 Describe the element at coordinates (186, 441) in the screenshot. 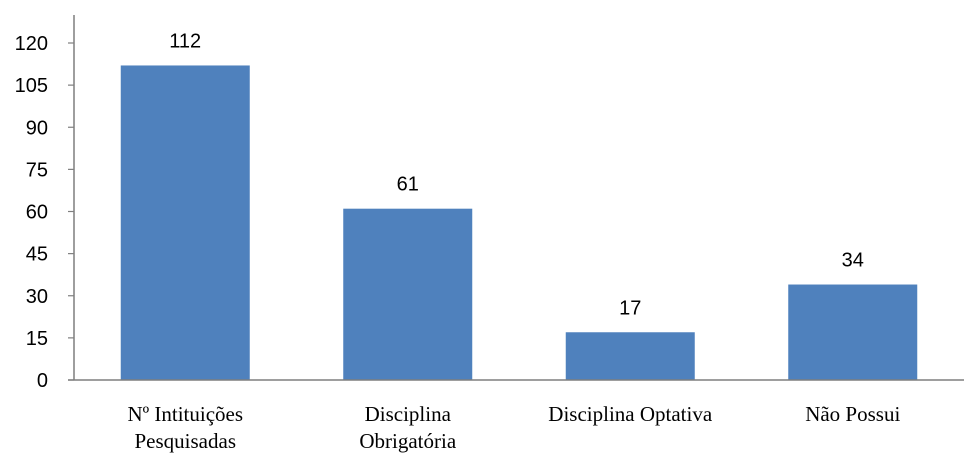

I see `x-tick-label: Pesquisadas` at that location.